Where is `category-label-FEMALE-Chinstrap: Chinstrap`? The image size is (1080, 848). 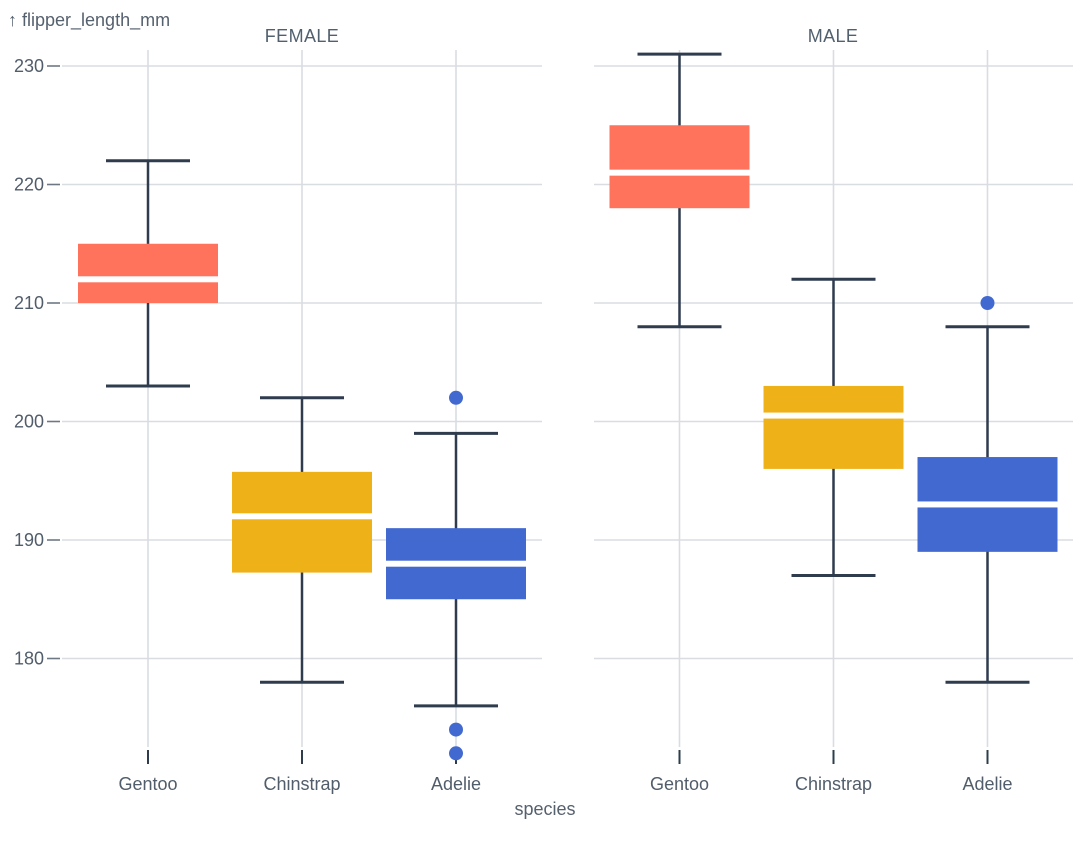
category-label-FEMALE-Chinstrap: Chinstrap is located at coordinates (301, 784).